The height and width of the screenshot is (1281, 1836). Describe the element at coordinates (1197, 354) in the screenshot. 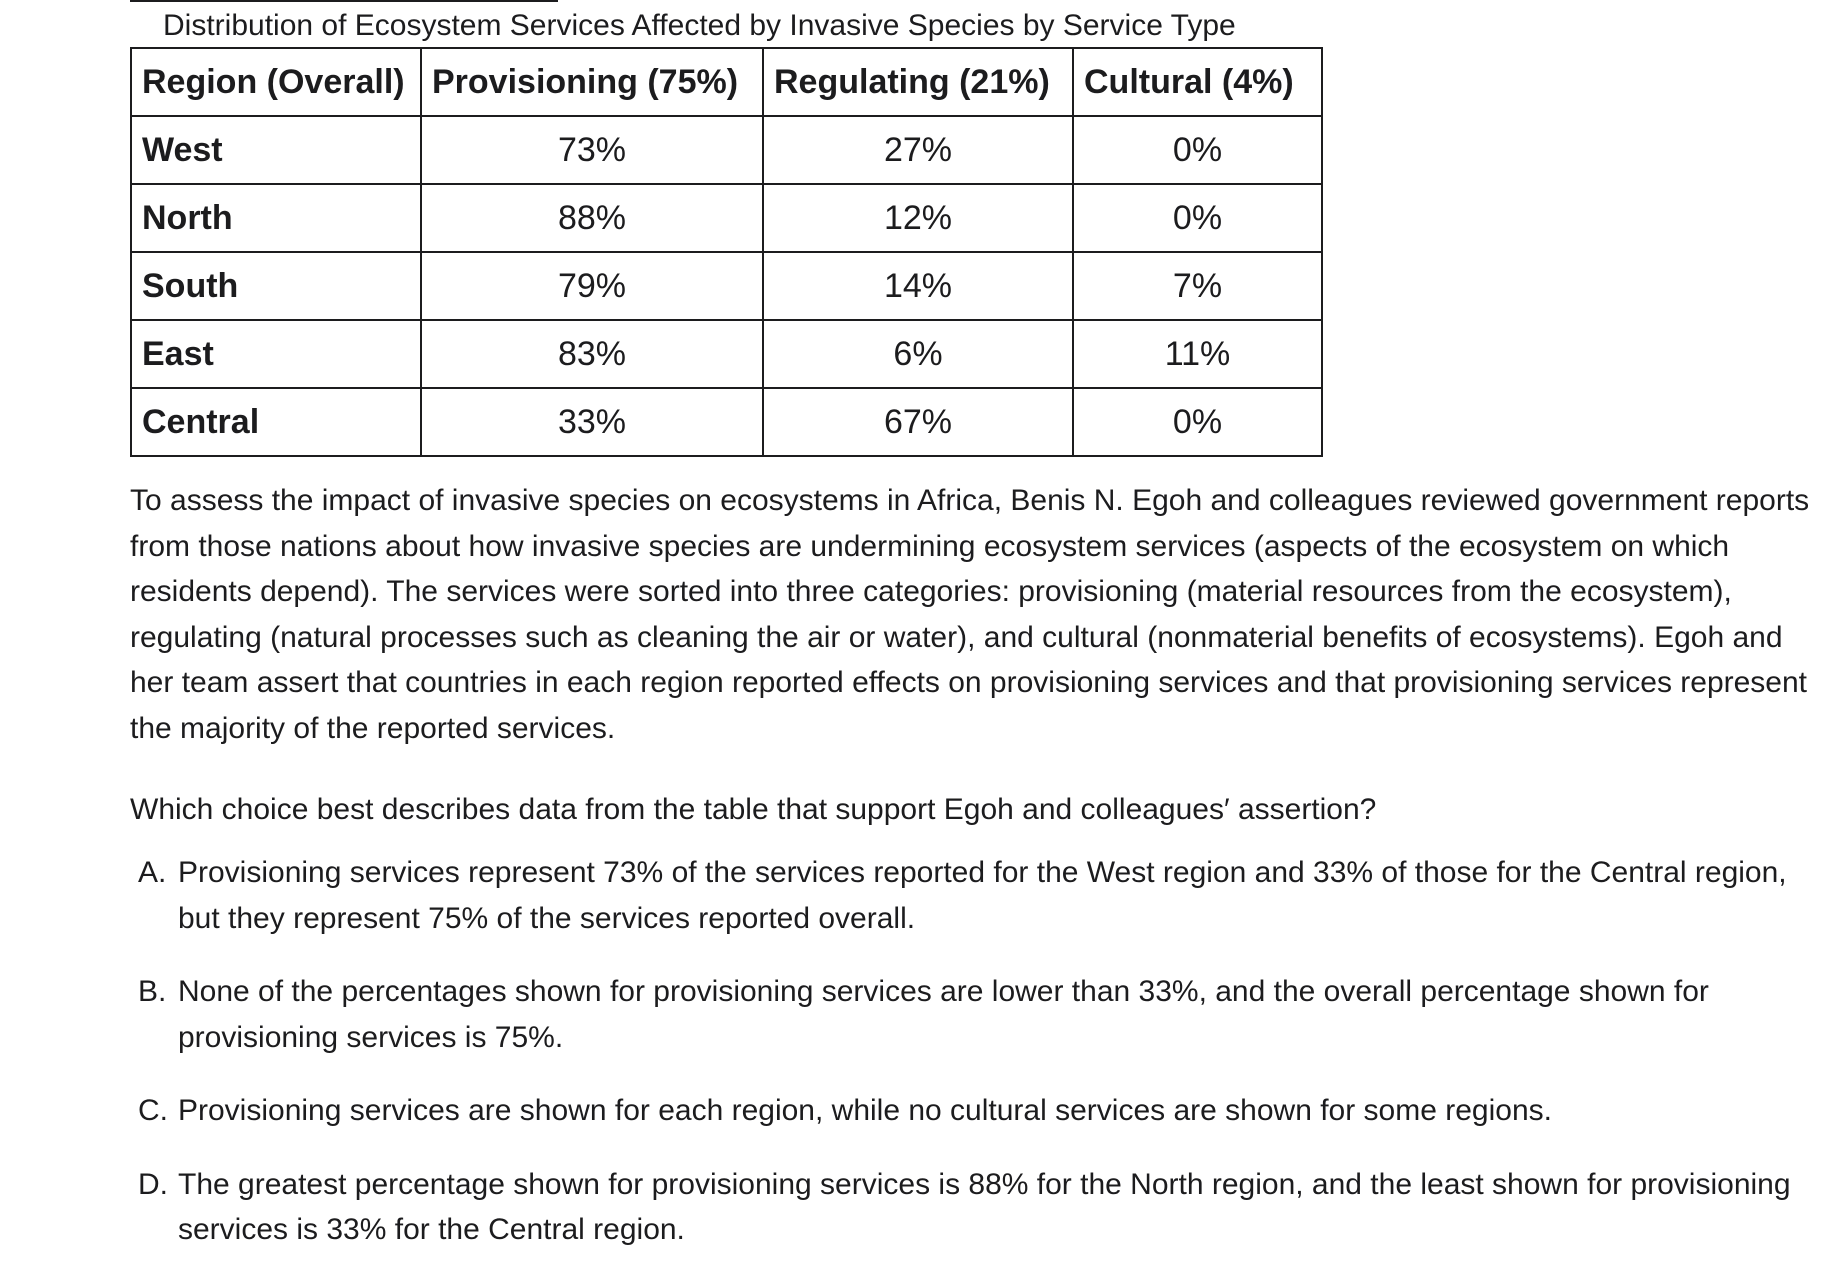

I see `cultural-cell: 11%` at that location.